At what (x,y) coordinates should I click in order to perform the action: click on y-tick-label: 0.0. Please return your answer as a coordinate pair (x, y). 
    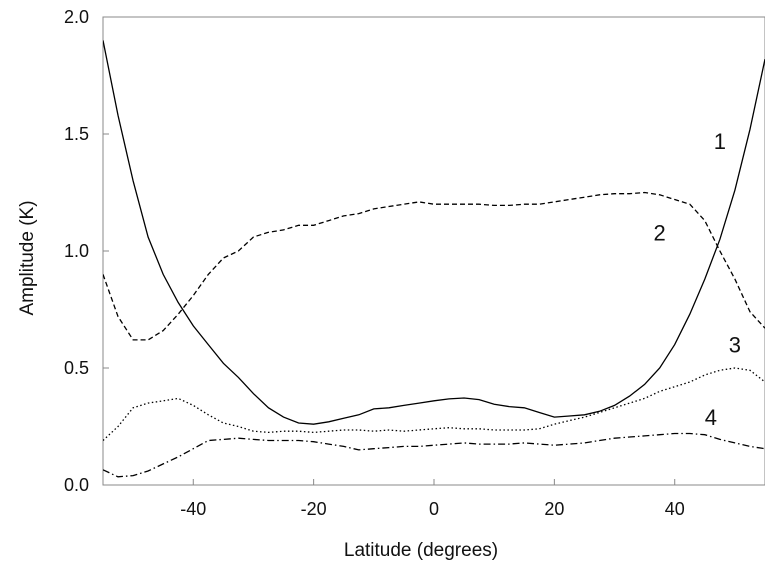
    Looking at the image, I should click on (76, 485).